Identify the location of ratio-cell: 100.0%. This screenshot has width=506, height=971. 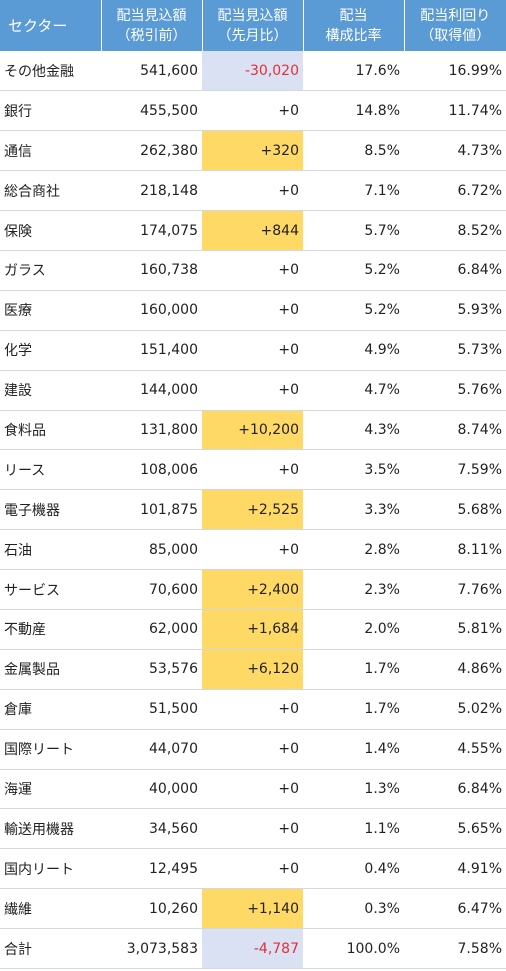
(353, 948).